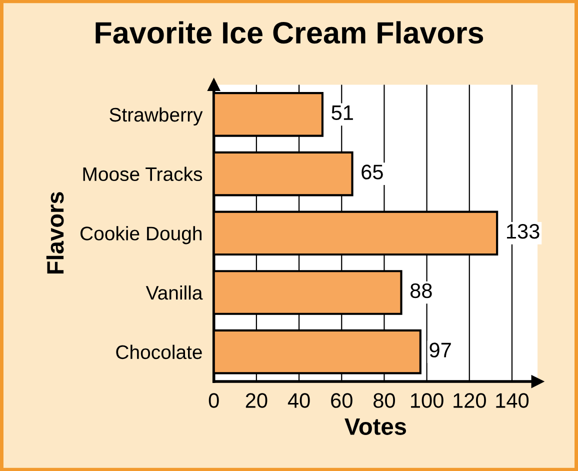 The height and width of the screenshot is (471, 578). What do you see at coordinates (421, 290) in the screenshot?
I see `data-label: 88` at bounding box center [421, 290].